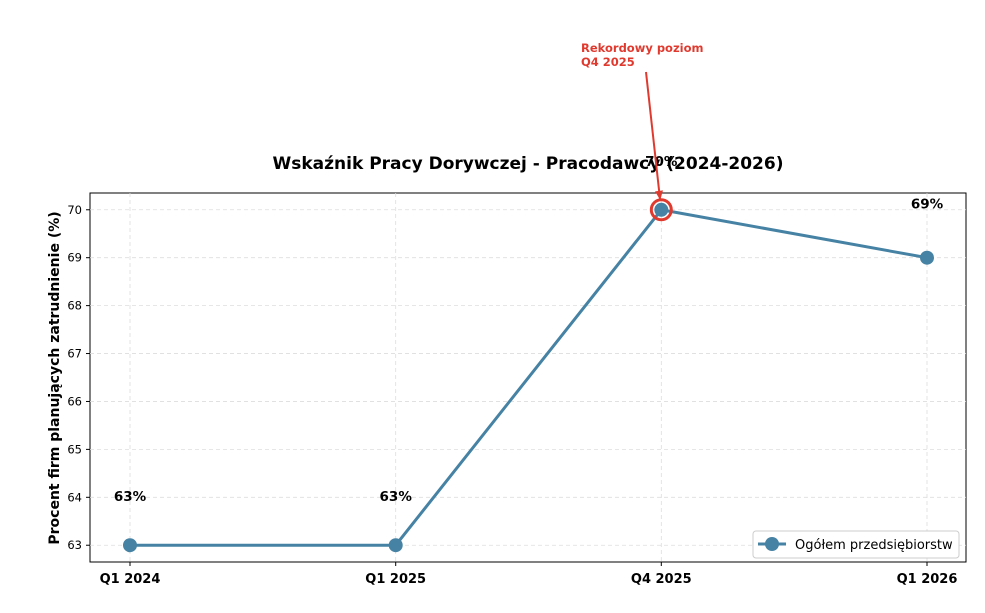 This screenshot has height=613, width=985. I want to click on legend-label: Ogółem przedsiębiorstw, so click(874, 545).